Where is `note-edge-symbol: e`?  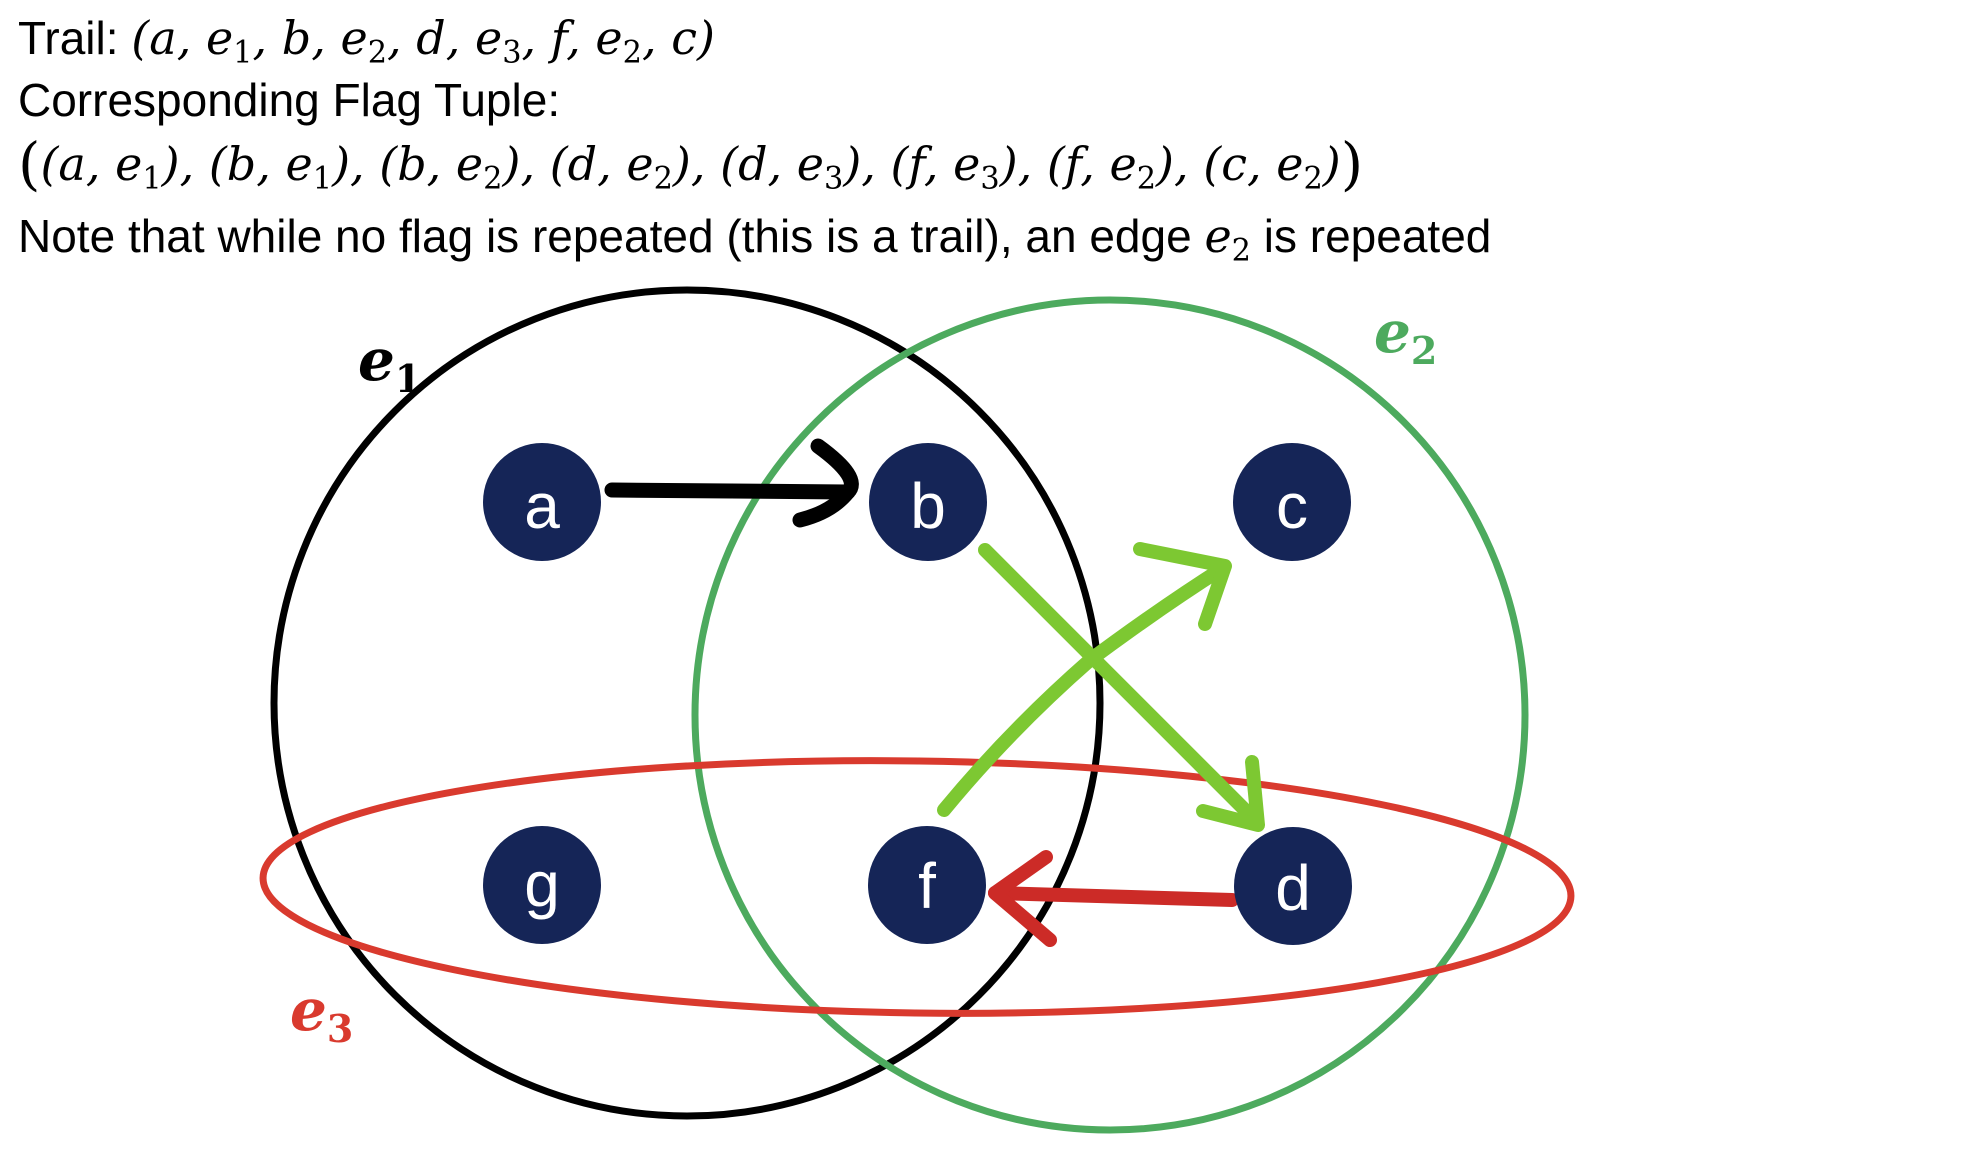
note-edge-symbol: e is located at coordinates (1218, 236).